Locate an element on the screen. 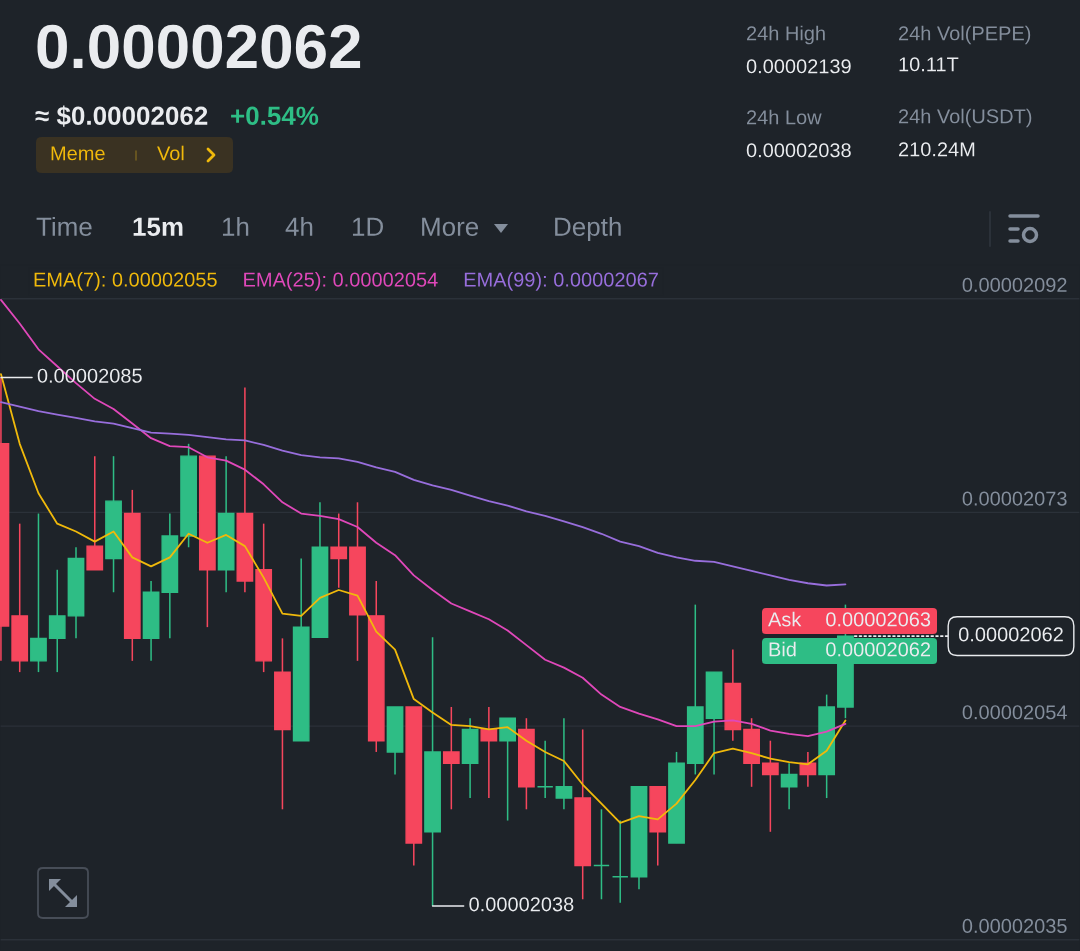  text: 0.00002139 is located at coordinates (798, 66).